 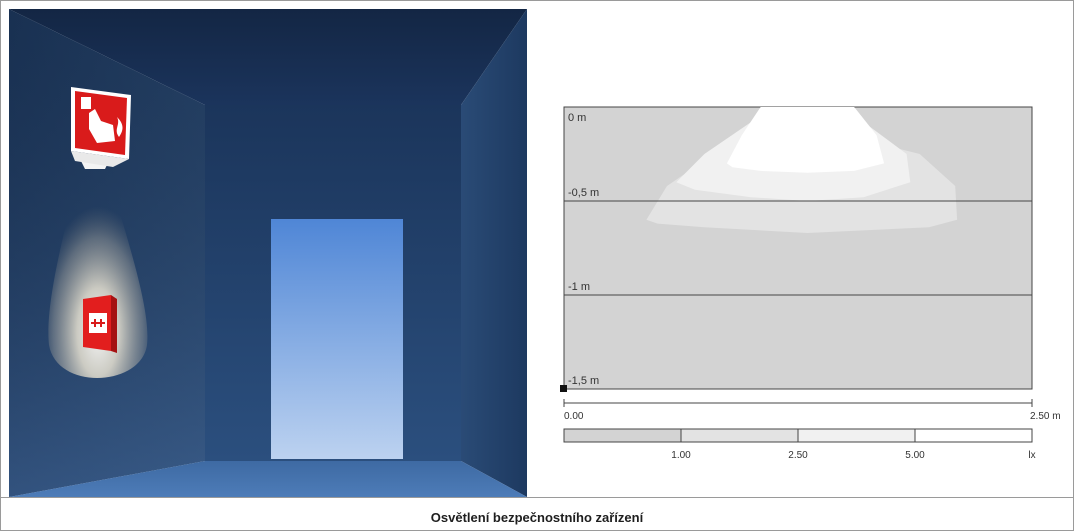 I want to click on x-scale-bar: 0.00 2.50 m, so click(x=812, y=410).